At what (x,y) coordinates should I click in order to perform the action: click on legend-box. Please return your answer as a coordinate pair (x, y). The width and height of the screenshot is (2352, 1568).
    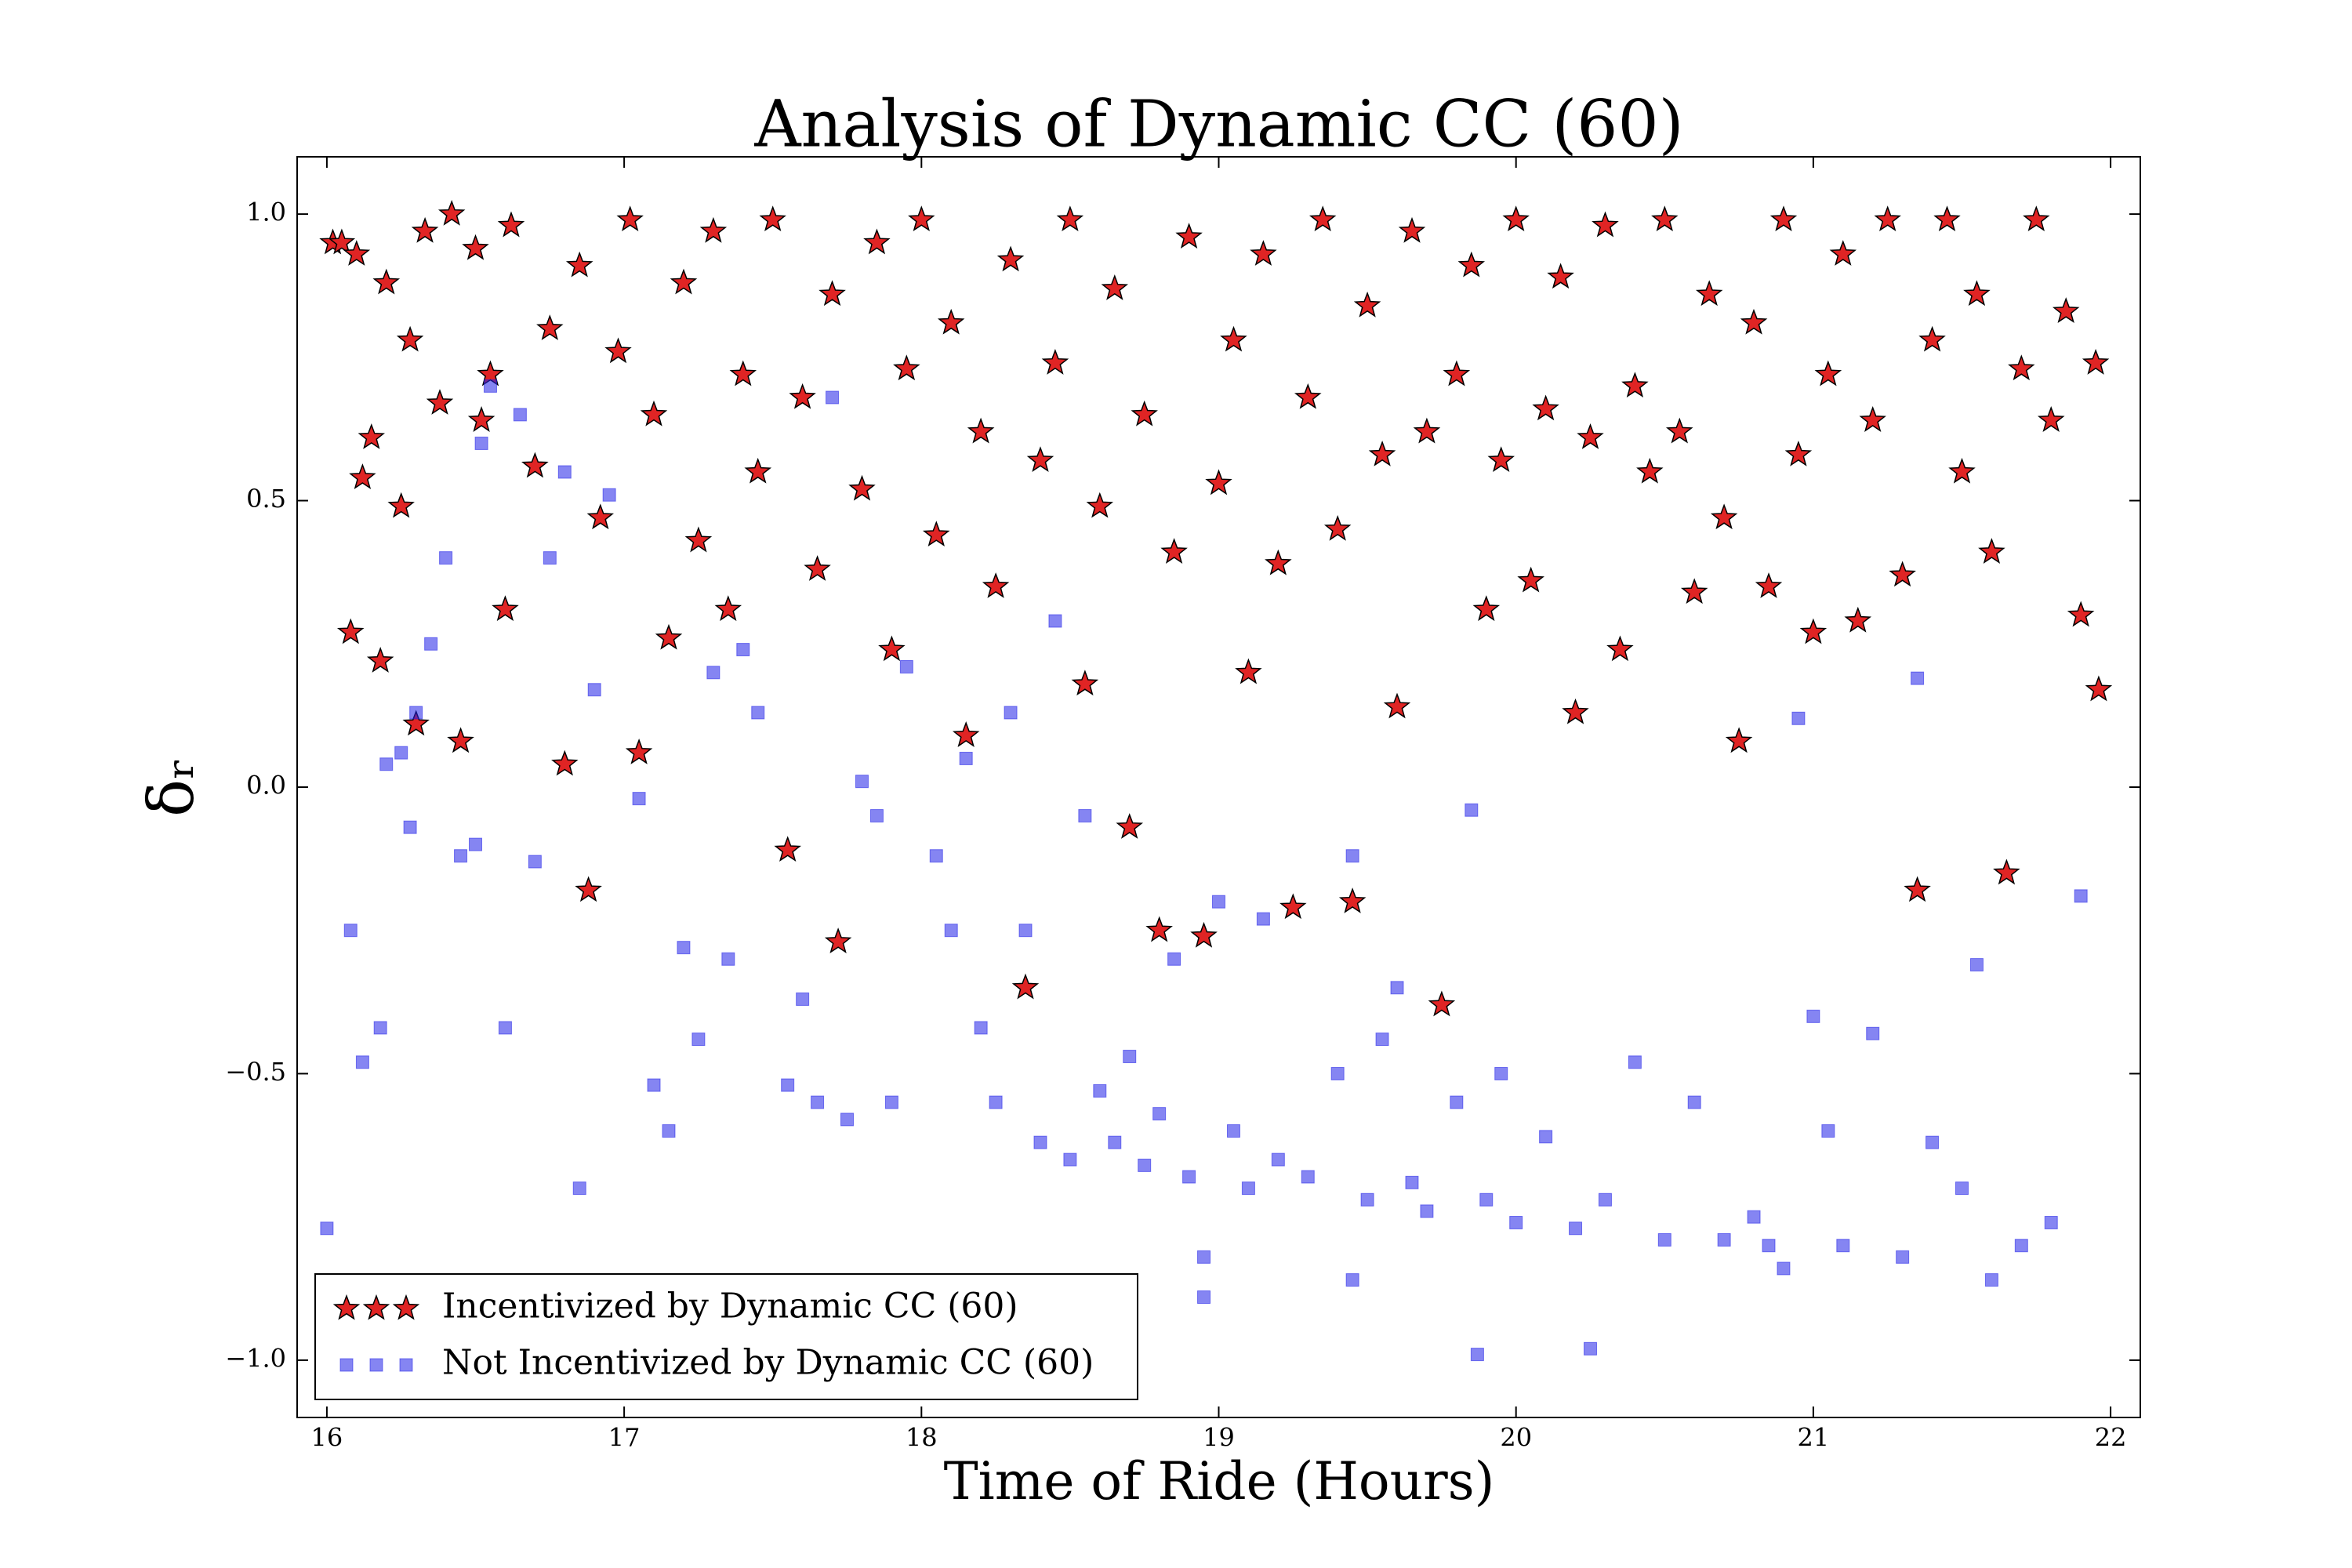
    Looking at the image, I should click on (726, 1336).